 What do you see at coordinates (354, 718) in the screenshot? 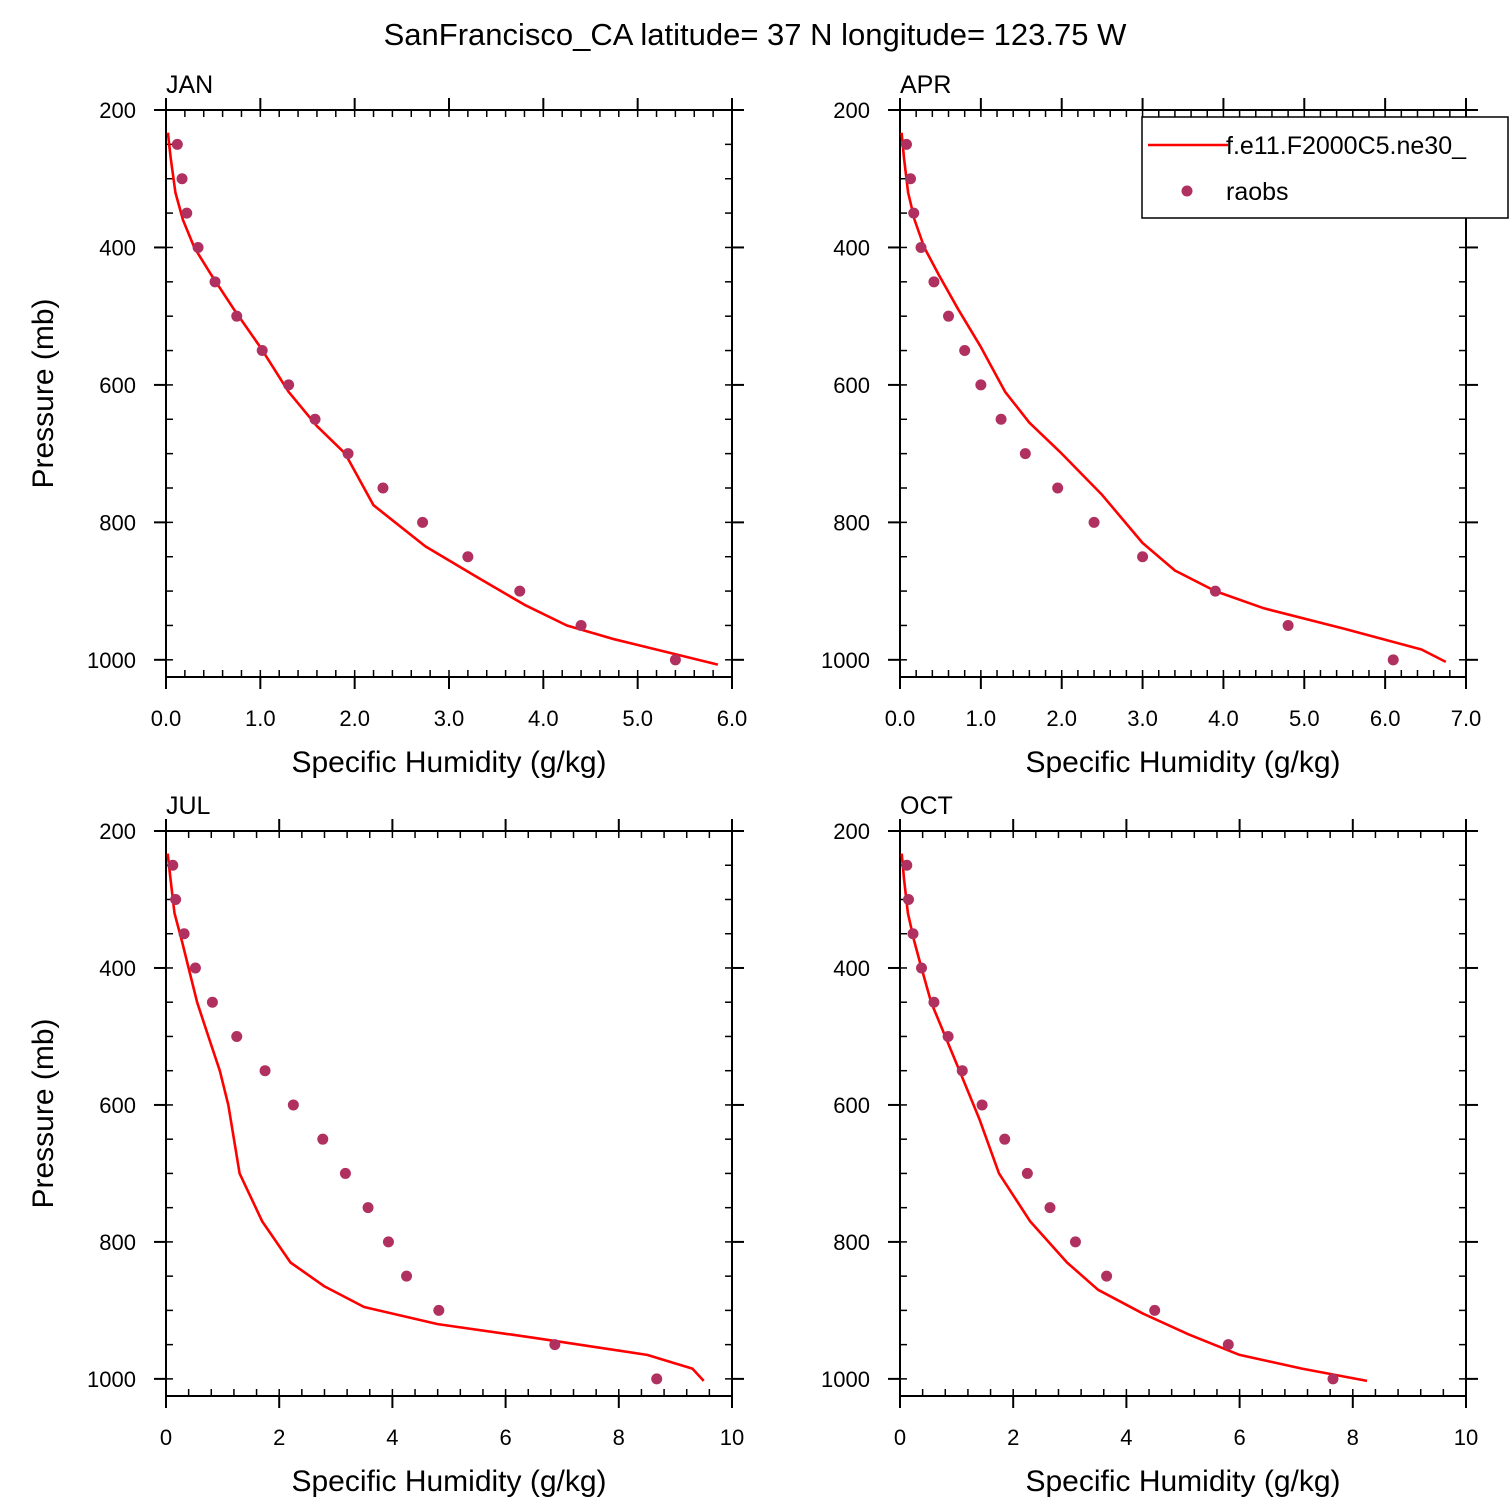
I see `x-tick-label: 2.0` at bounding box center [354, 718].